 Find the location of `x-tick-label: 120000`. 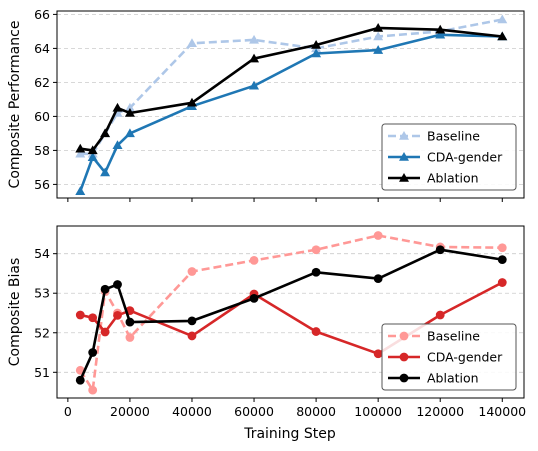

x-tick-label: 120000 is located at coordinates (440, 411).